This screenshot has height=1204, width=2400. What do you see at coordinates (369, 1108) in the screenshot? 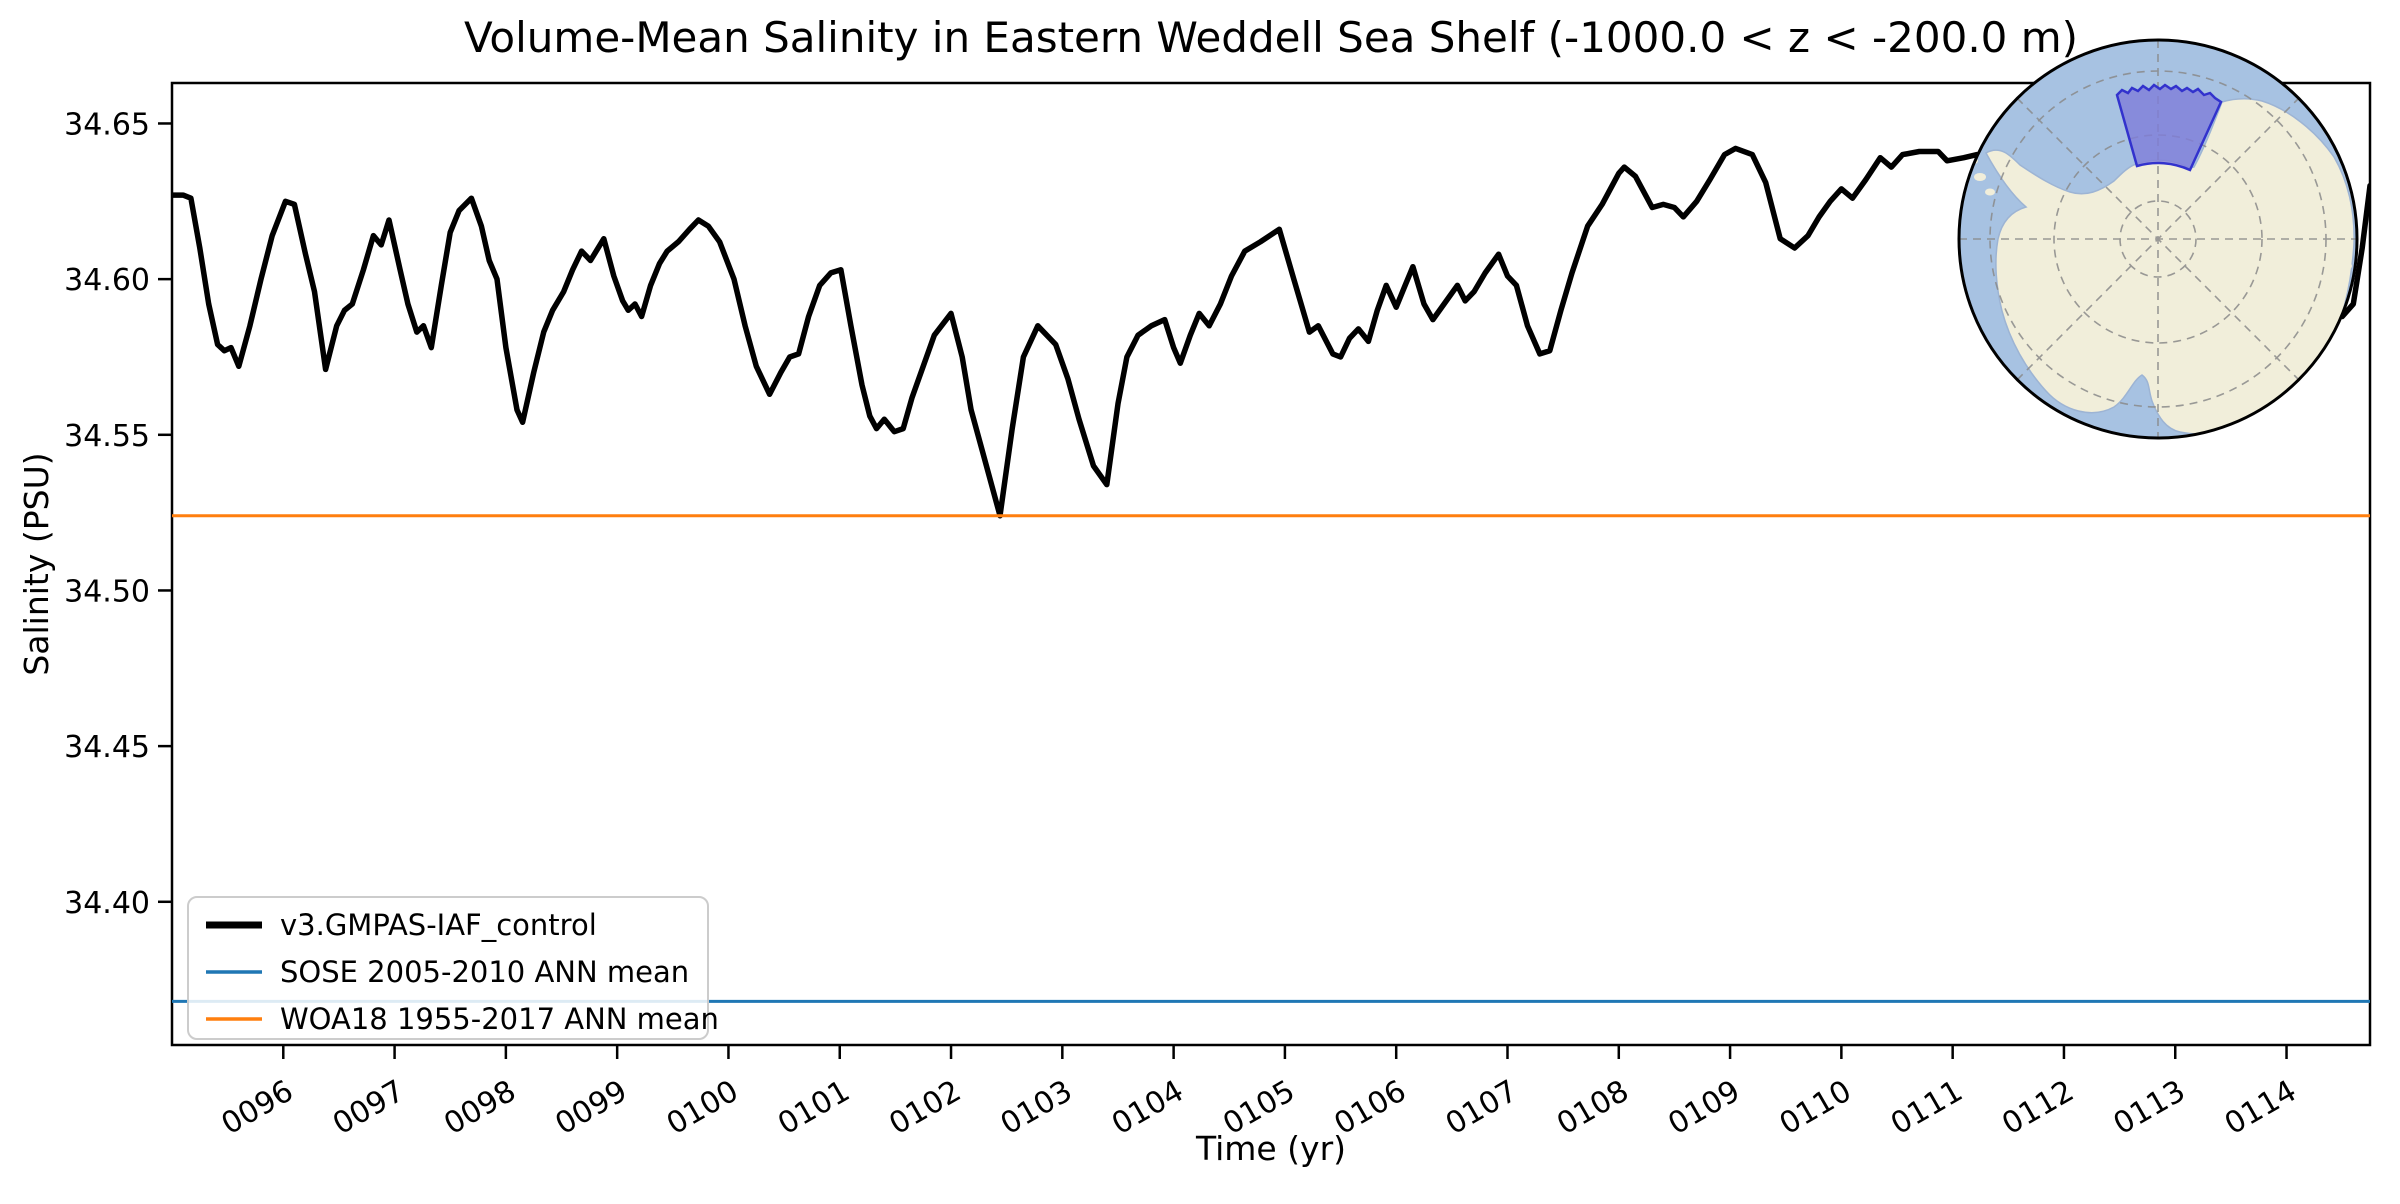
I see `x-tick-label: 0097` at bounding box center [369, 1108].